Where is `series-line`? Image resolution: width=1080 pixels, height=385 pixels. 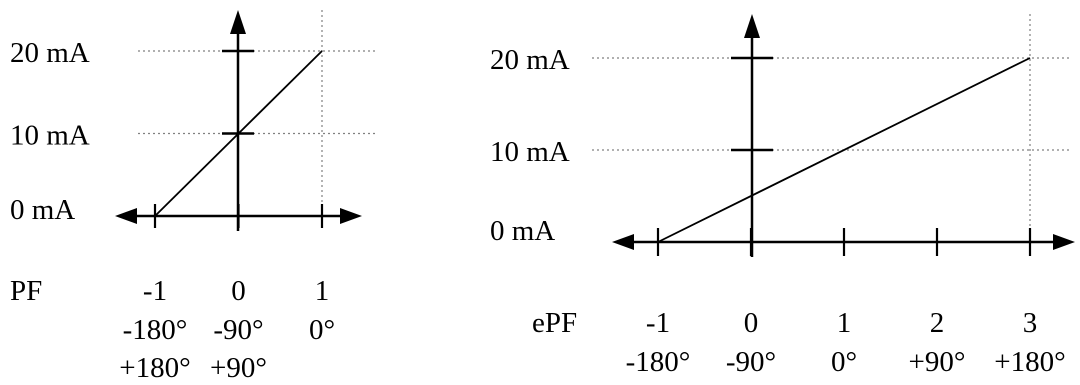 series-line is located at coordinates (238, 133).